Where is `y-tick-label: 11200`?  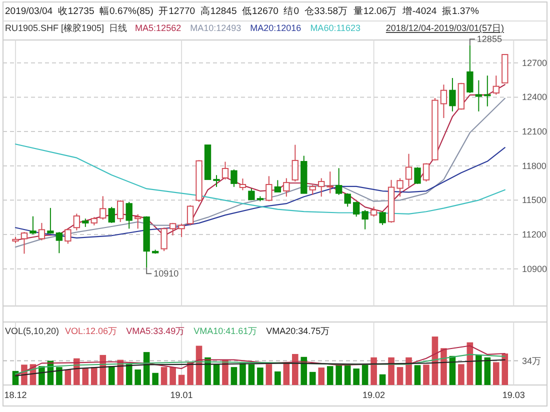 y-tick-label: 11200 is located at coordinates (534, 234).